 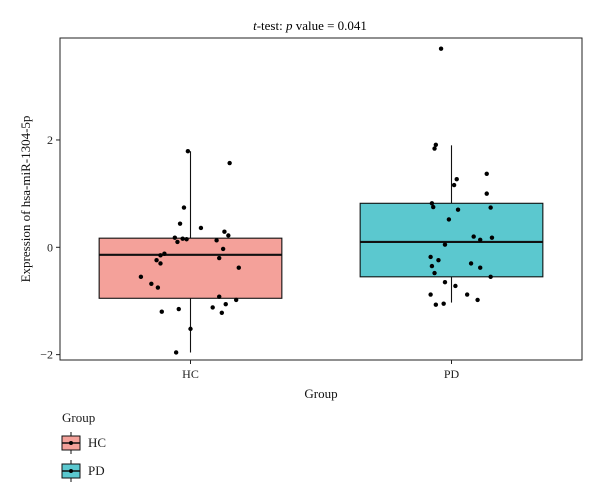 I want to click on chart-title: t-test: p value = 0.041, so click(x=310, y=25).